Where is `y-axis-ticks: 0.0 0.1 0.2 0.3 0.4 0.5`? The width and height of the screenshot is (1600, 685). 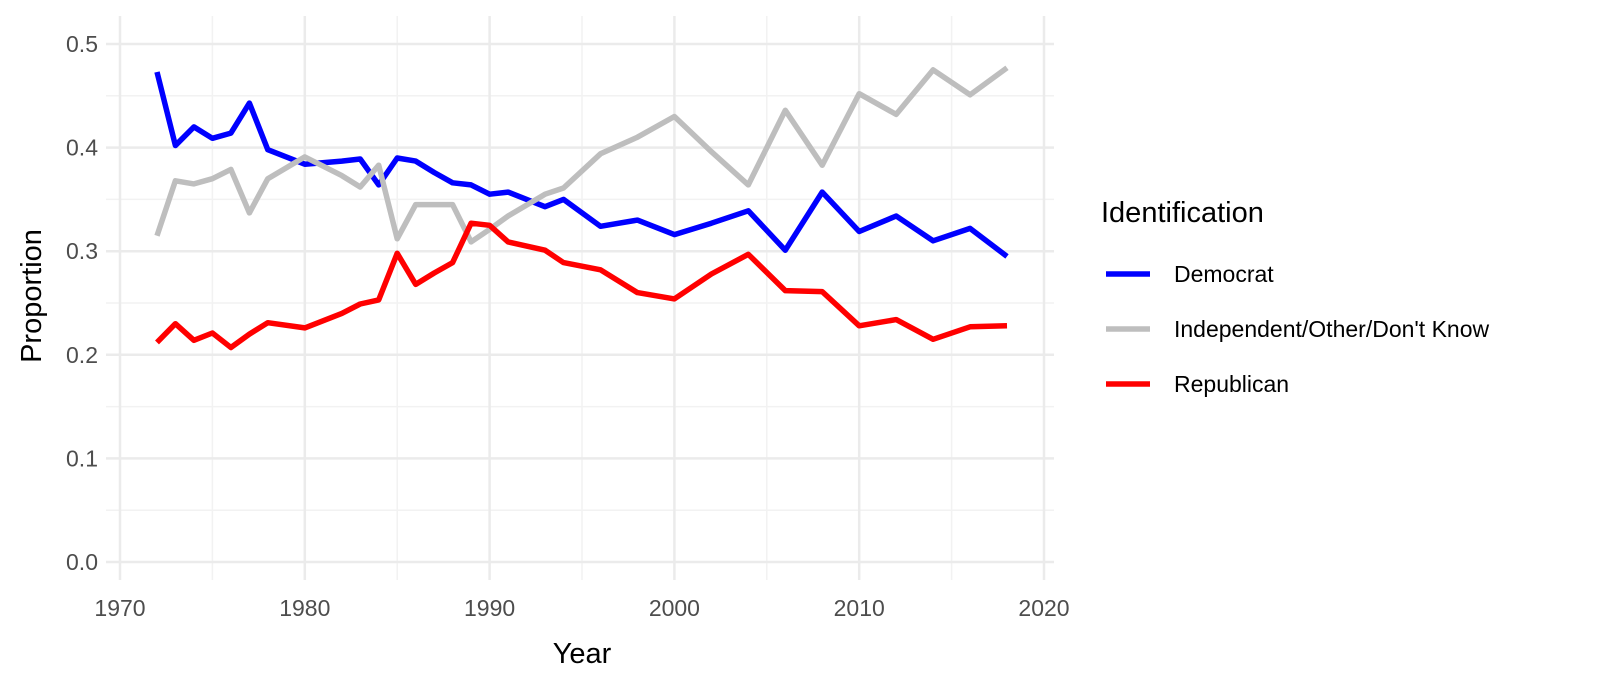
y-axis-ticks: 0.0 0.1 0.2 0.3 0.4 0.5 is located at coordinates (82, 303).